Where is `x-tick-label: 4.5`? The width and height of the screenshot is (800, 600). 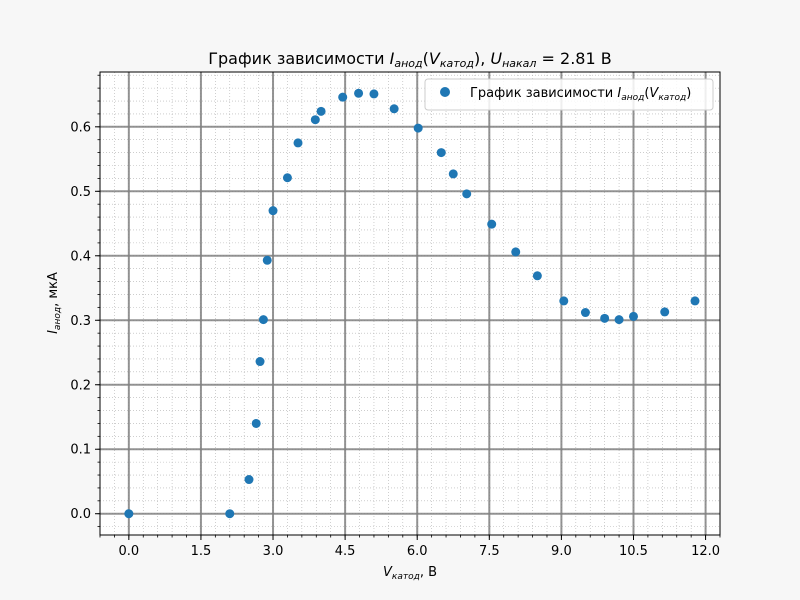
x-tick-label: 4.5 is located at coordinates (345, 551).